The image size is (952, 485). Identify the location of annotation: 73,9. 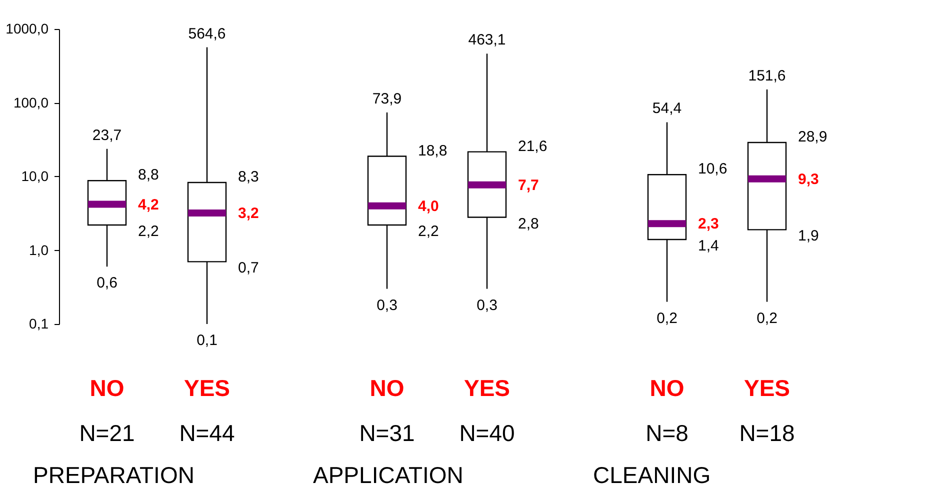
(387, 99).